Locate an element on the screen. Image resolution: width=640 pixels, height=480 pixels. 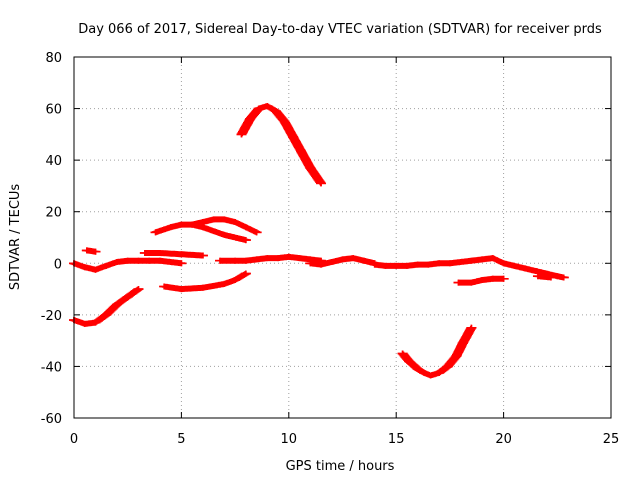
y-axis-label: SDTVAR / TECUs is located at coordinates (15, 237).